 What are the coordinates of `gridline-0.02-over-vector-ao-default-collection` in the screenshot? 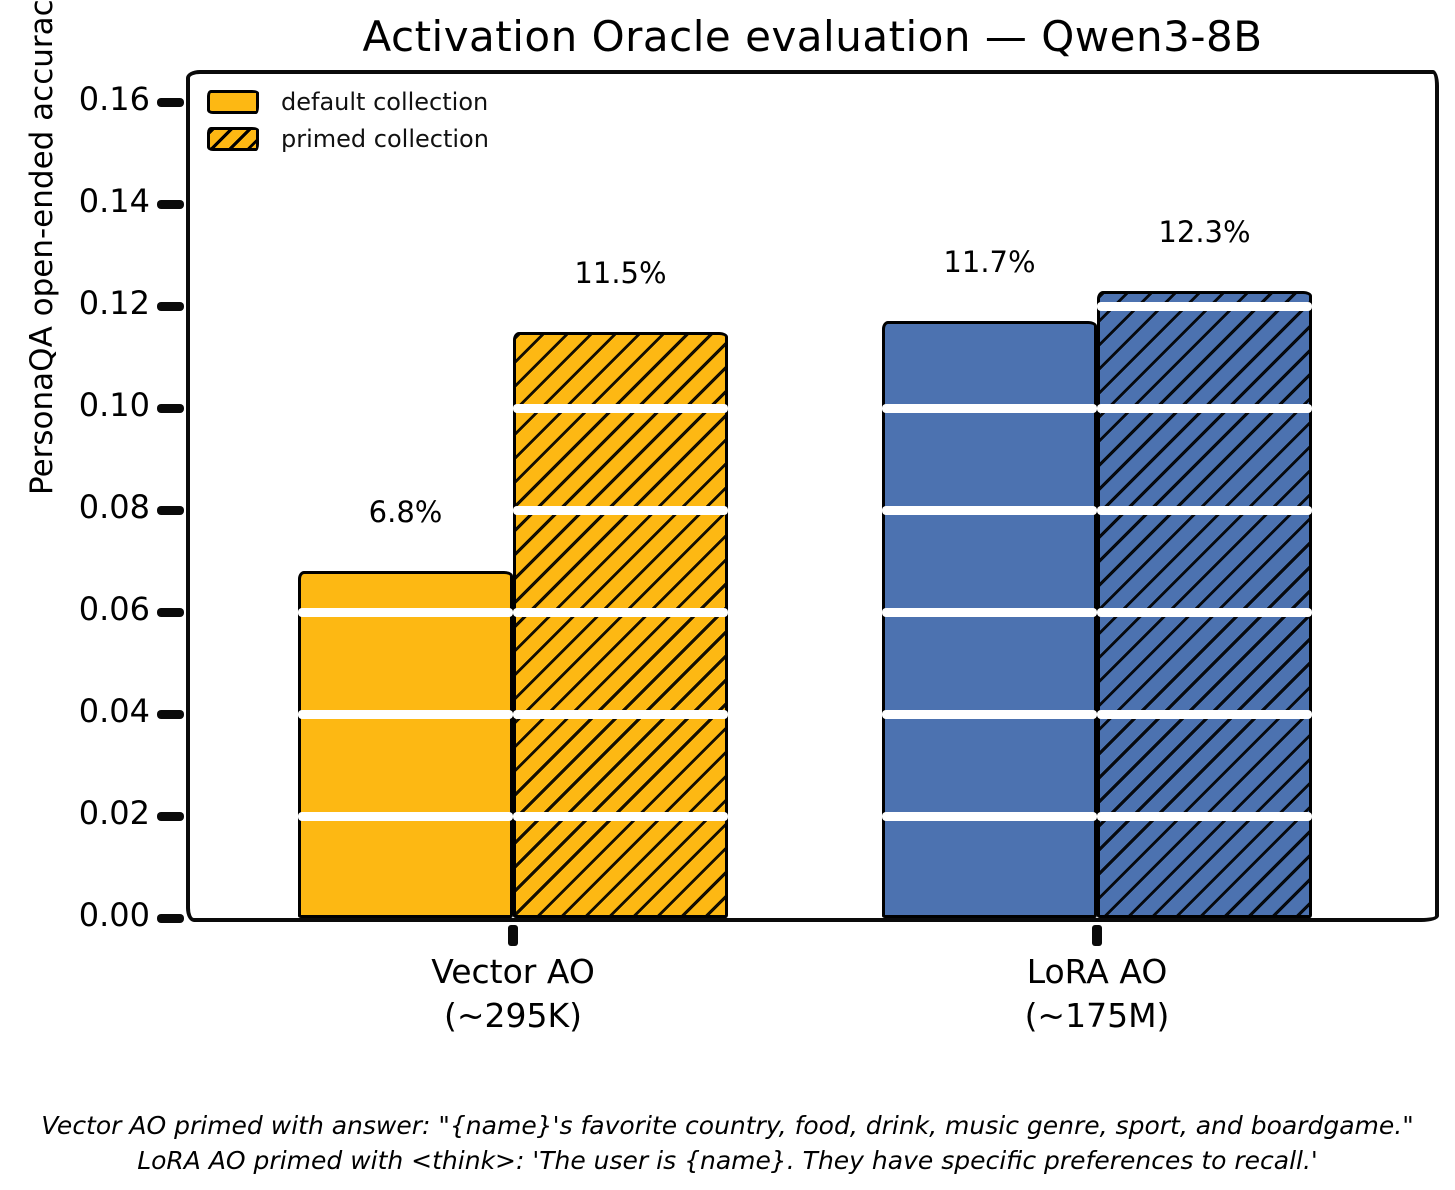 It's located at (405, 816).